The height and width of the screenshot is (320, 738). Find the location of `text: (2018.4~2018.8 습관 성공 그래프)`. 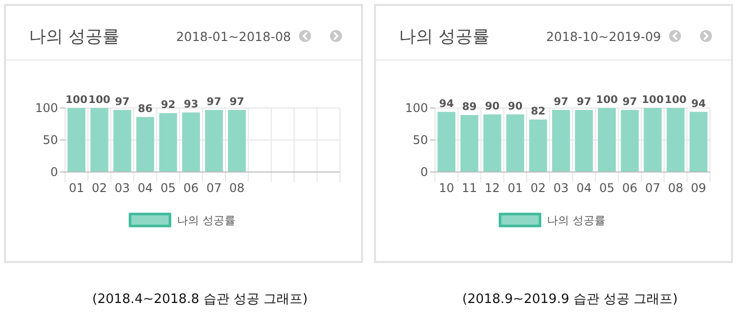

text: (2018.4~2018.8 습관 성공 그래프) is located at coordinates (200, 299).